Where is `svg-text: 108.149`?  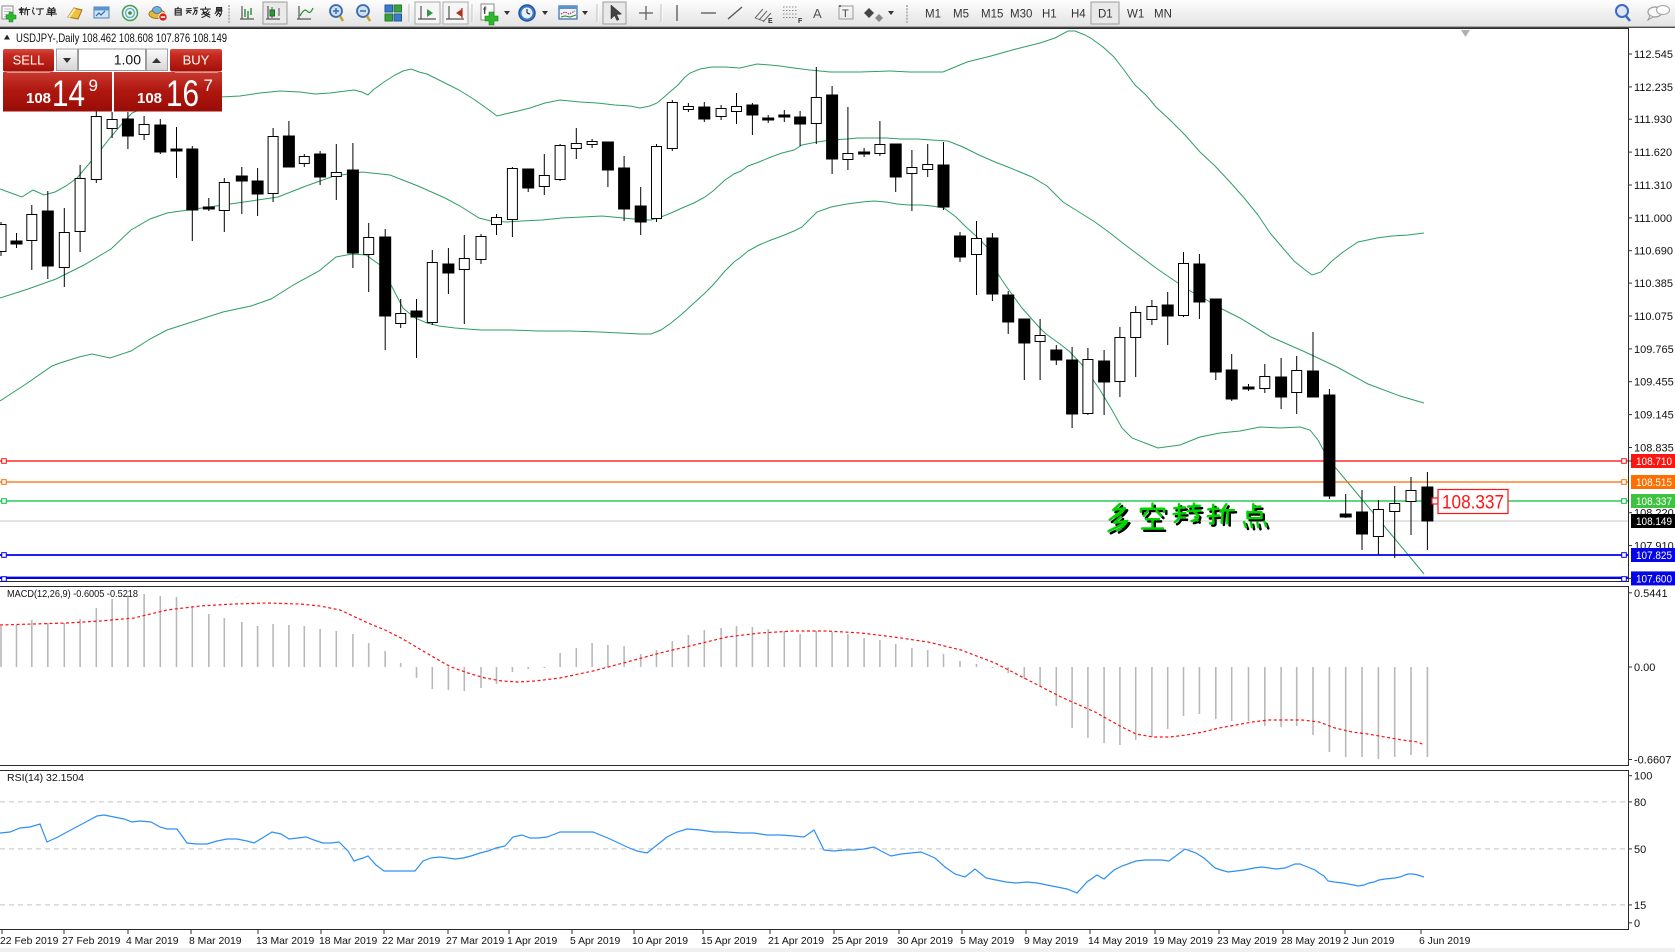
svg-text: 108.149 is located at coordinates (1654, 522).